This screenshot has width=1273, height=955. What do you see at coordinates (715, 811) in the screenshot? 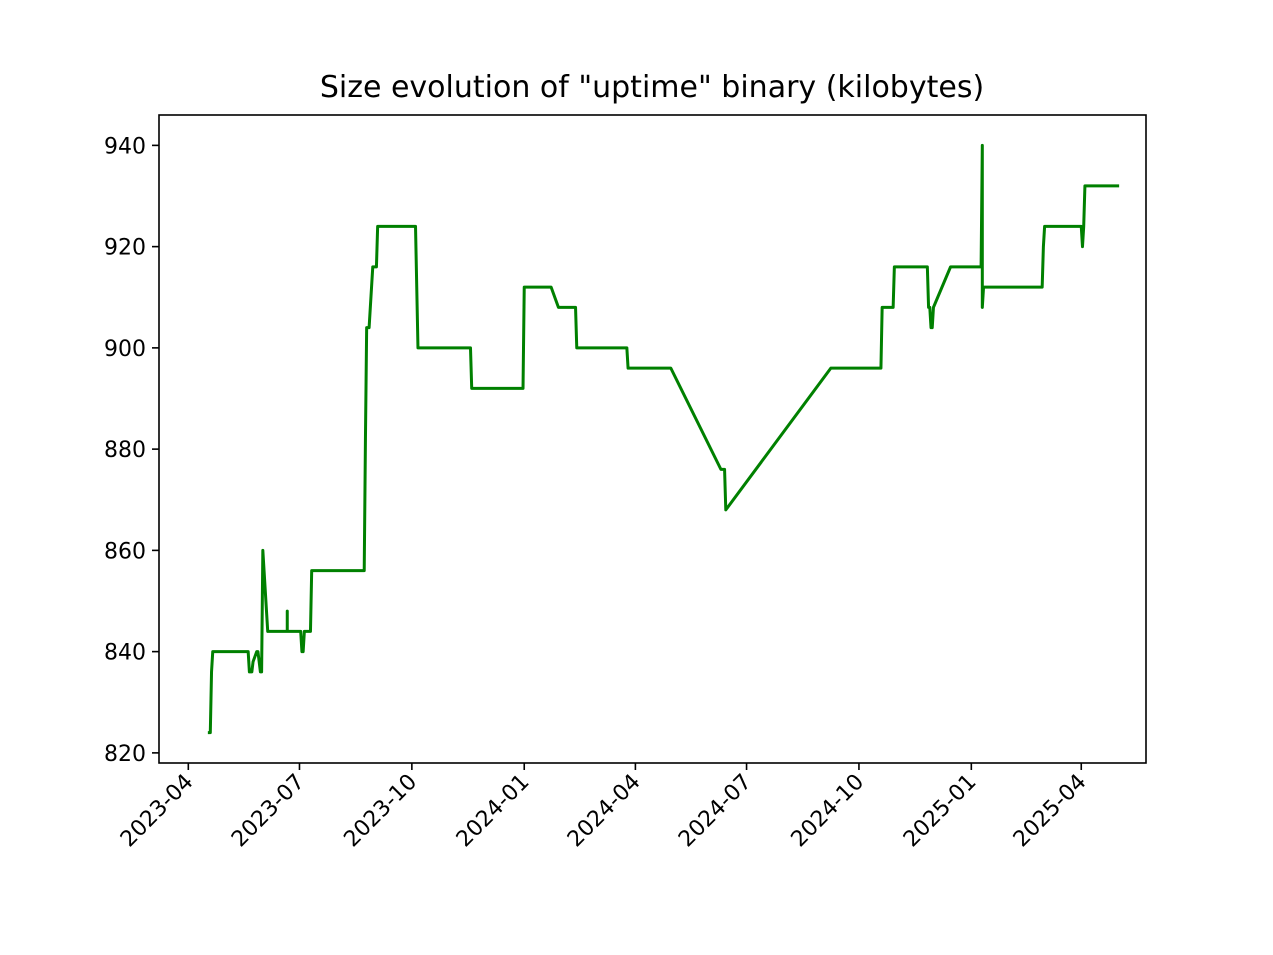
I see `x-tick-label: 2024-07` at bounding box center [715, 811].